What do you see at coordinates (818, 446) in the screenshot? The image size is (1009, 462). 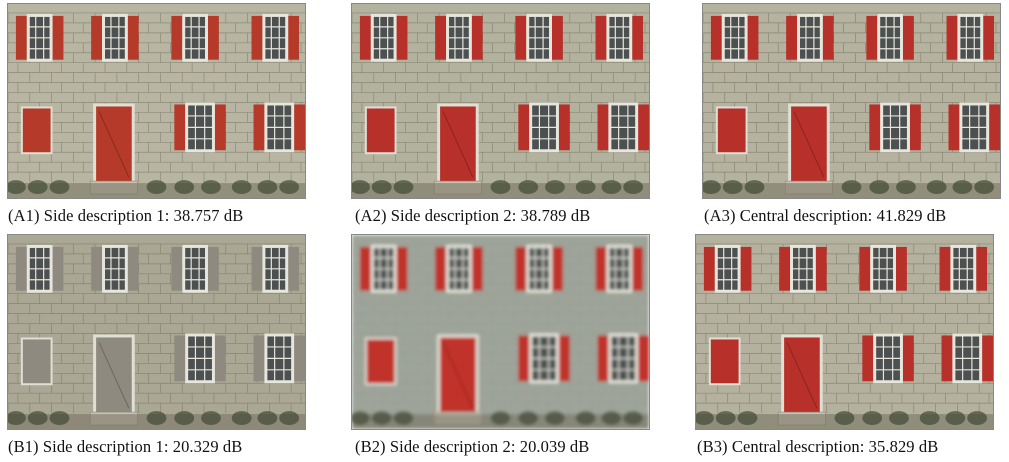 I see `panel-caption: (B3) Central description: 35.829 dB` at bounding box center [818, 446].